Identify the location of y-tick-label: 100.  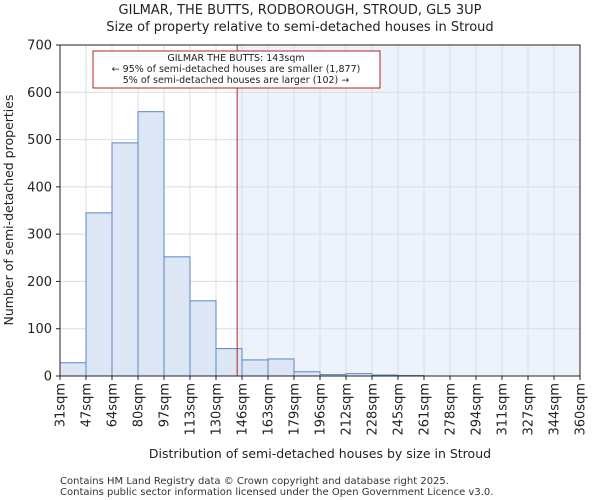
(39, 329).